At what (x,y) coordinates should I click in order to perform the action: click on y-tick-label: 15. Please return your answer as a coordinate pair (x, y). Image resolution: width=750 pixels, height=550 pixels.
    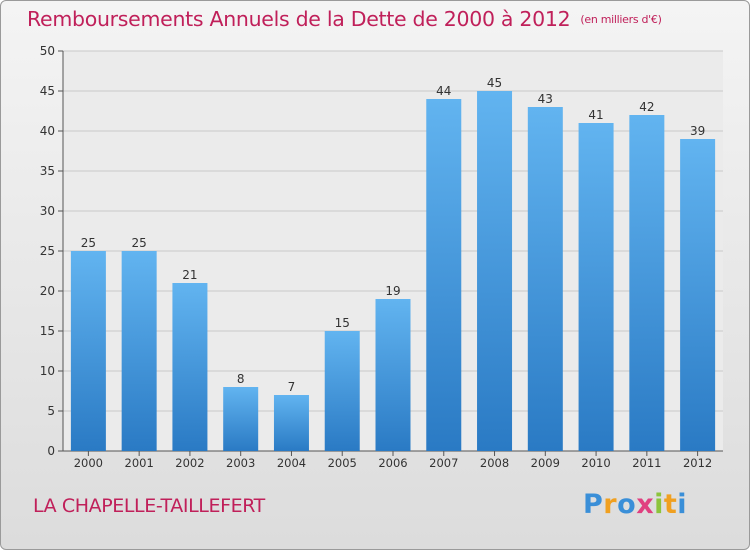
    Looking at the image, I should click on (47, 331).